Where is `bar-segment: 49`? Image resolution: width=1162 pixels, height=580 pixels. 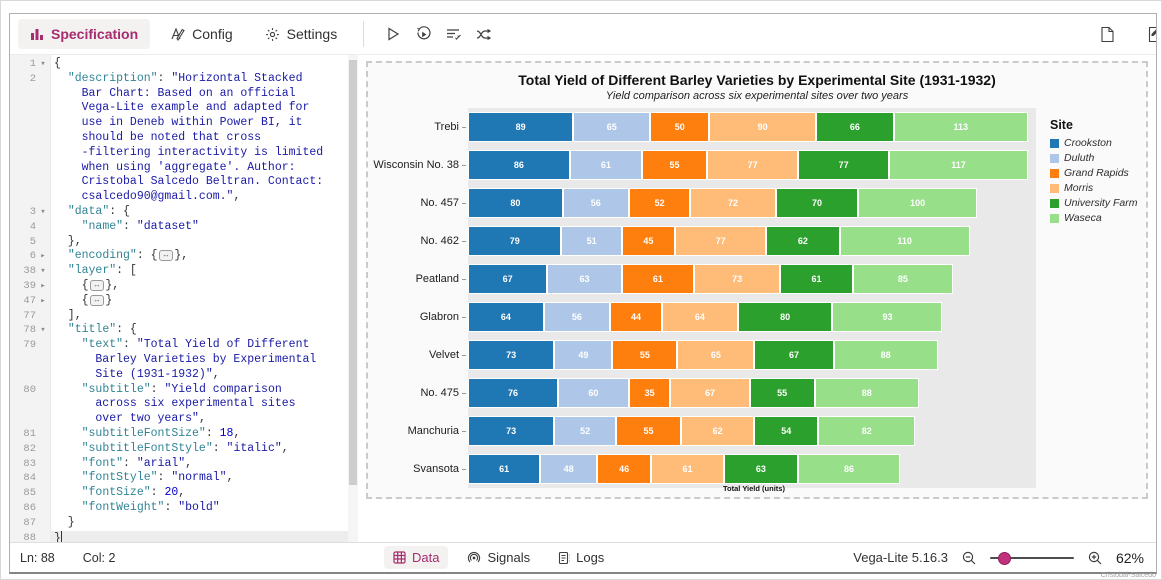 bar-segment: 49 is located at coordinates (583, 355).